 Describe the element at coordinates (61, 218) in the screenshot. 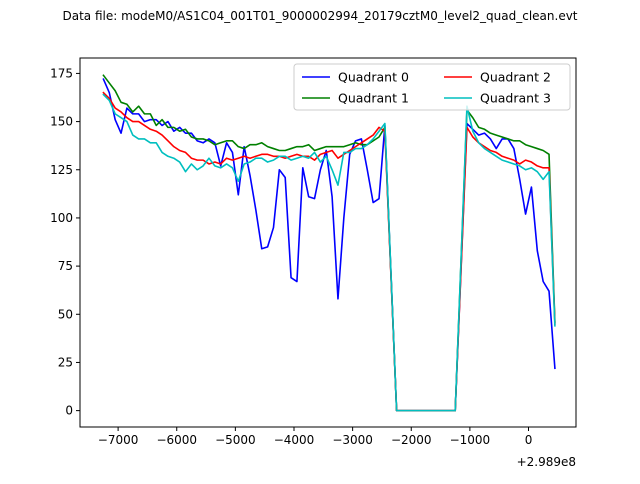

I see `y-tick-label: 100` at that location.